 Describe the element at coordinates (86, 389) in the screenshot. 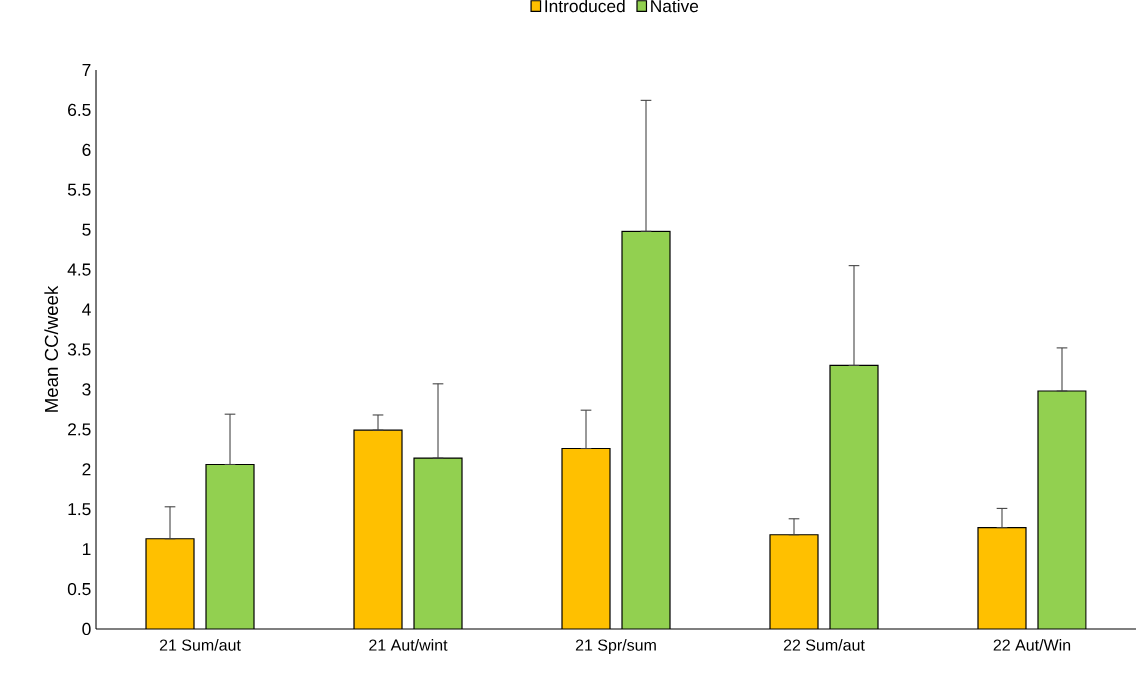

I see `y-tick-label: 3` at that location.